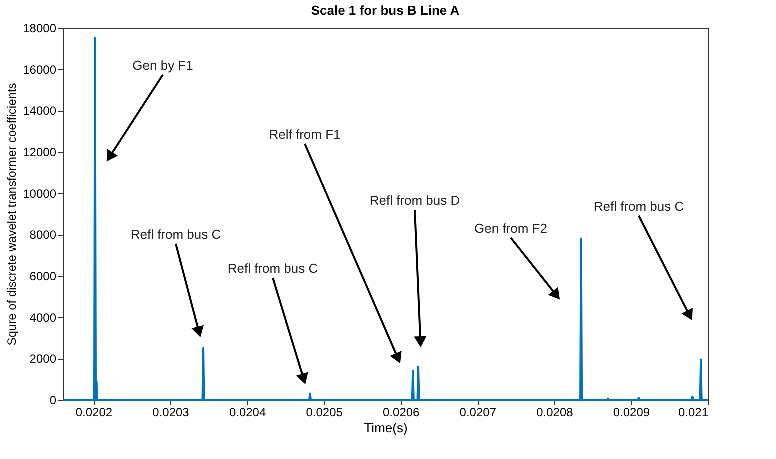  Describe the element at coordinates (171, 413) in the screenshot. I see `x-tick-label: 0.0203` at that location.